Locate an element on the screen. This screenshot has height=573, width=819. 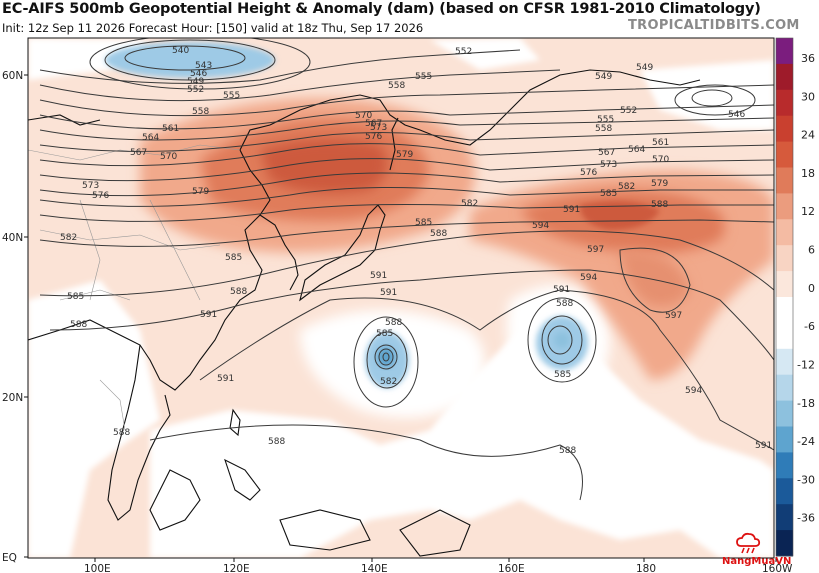
contour-label-582d: 582 is located at coordinates (388, 382).